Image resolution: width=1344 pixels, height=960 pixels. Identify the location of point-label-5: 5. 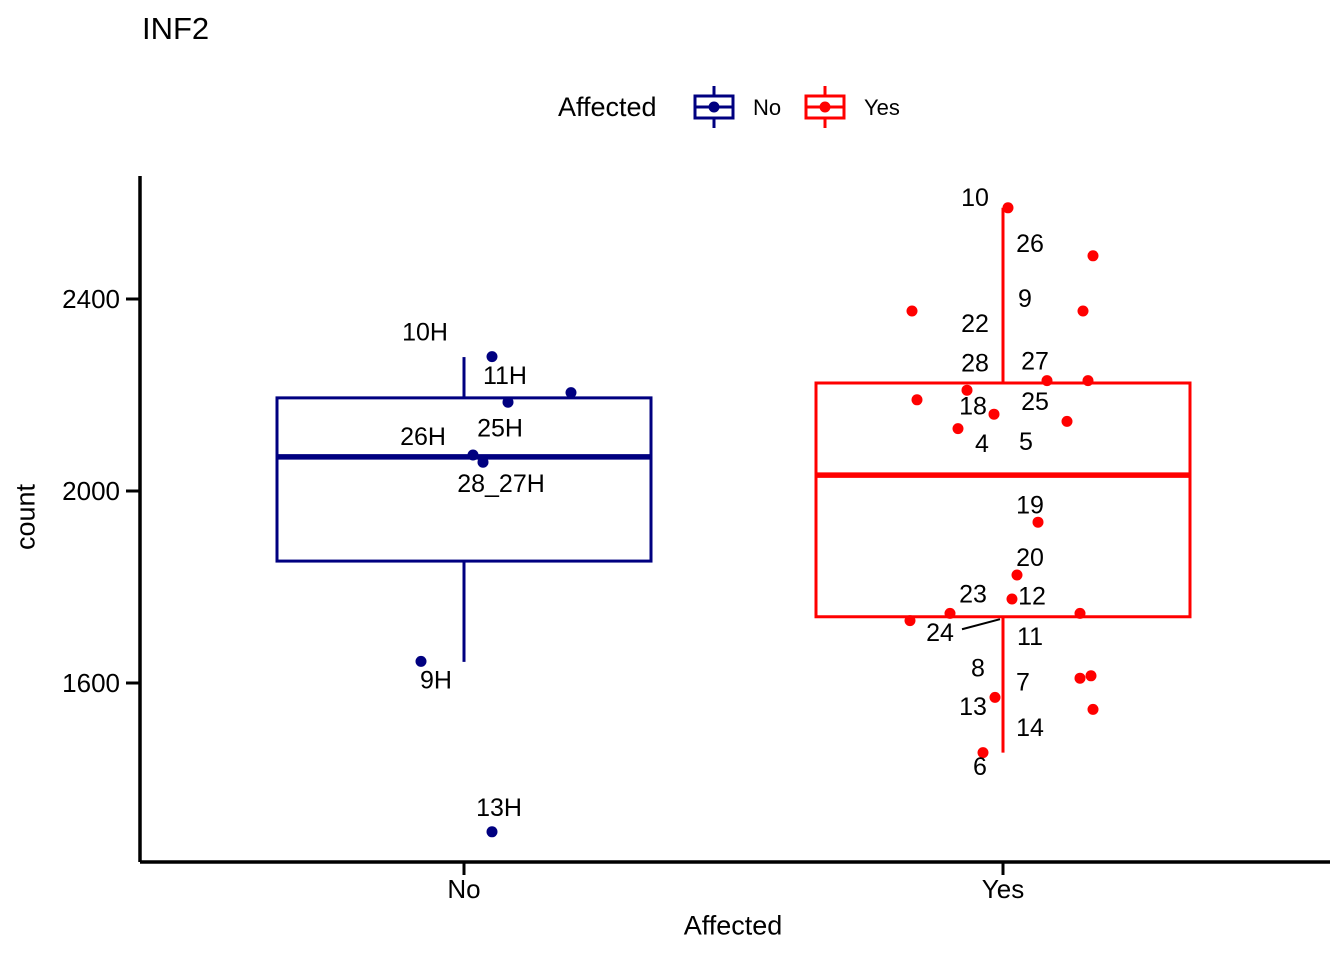
(1026, 442).